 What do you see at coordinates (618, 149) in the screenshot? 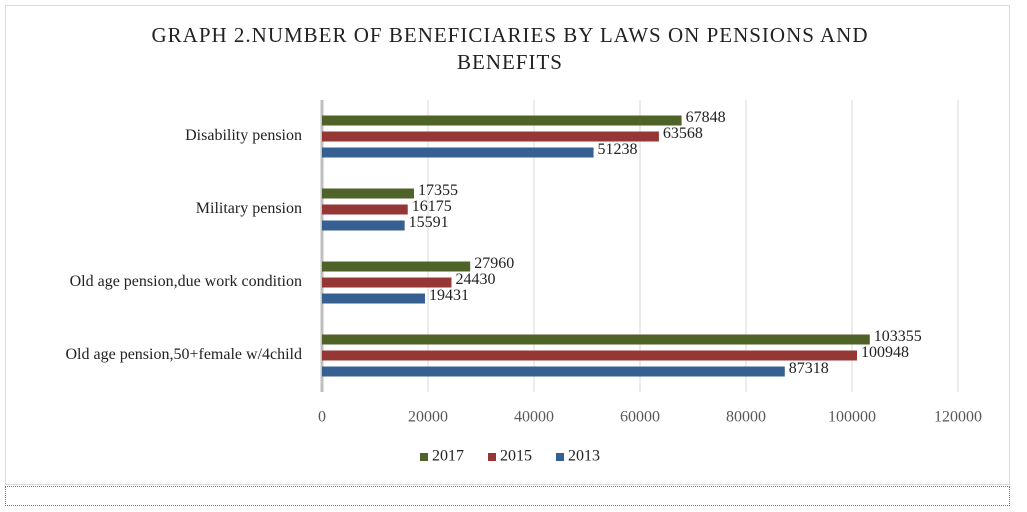
I see `data-label: 51238` at bounding box center [618, 149].